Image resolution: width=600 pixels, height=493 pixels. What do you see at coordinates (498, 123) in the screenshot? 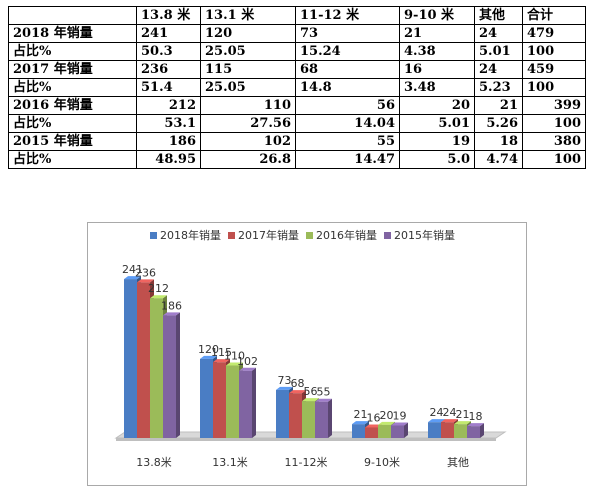
I see `table-cell: 5.26` at bounding box center [498, 123].